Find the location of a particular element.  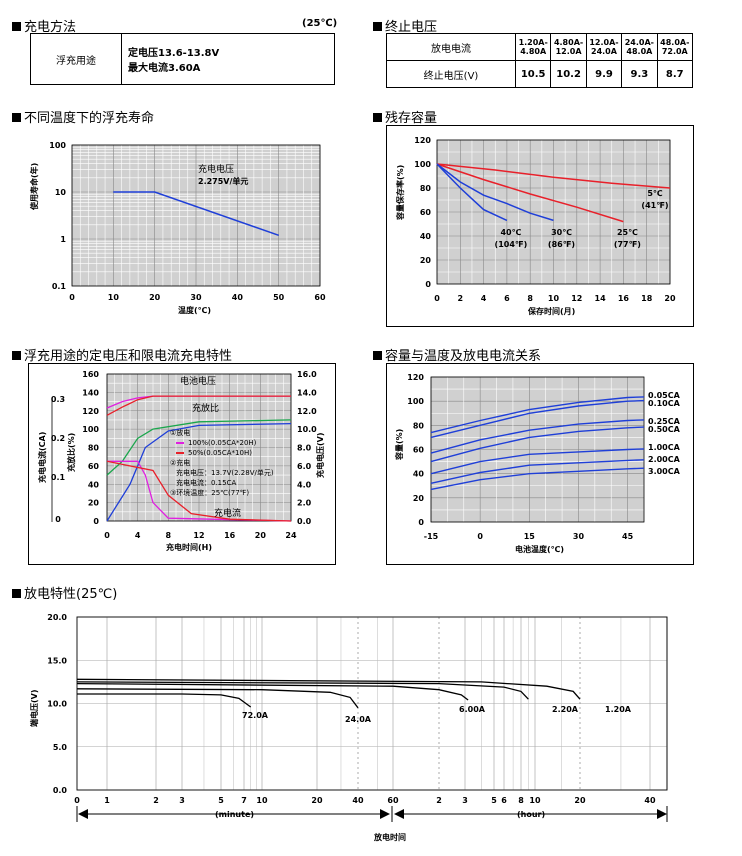

float-charge-x-tick: 0 is located at coordinates (107, 535).